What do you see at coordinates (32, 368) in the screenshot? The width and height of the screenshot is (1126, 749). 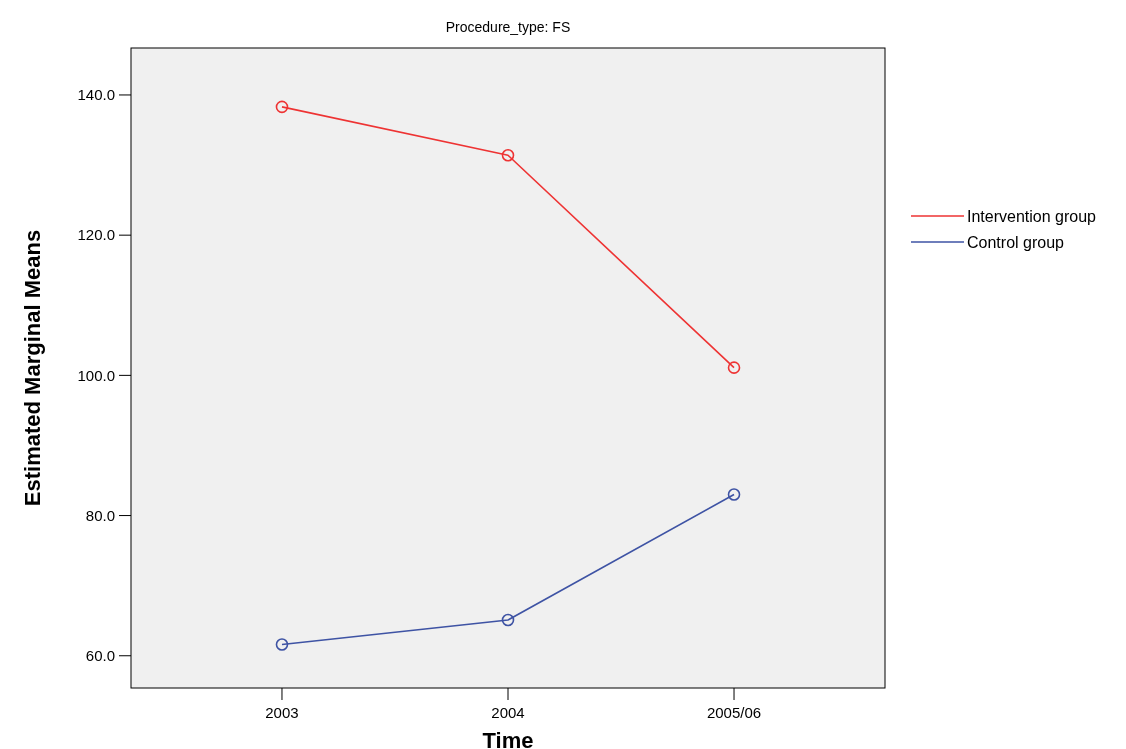 I see `y-axis-title: Estimated Marginal Means` at bounding box center [32, 368].